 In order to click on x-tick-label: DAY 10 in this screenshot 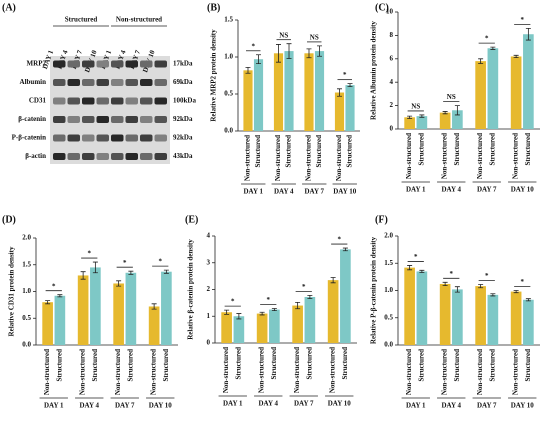, I will do `click(523, 406)`.